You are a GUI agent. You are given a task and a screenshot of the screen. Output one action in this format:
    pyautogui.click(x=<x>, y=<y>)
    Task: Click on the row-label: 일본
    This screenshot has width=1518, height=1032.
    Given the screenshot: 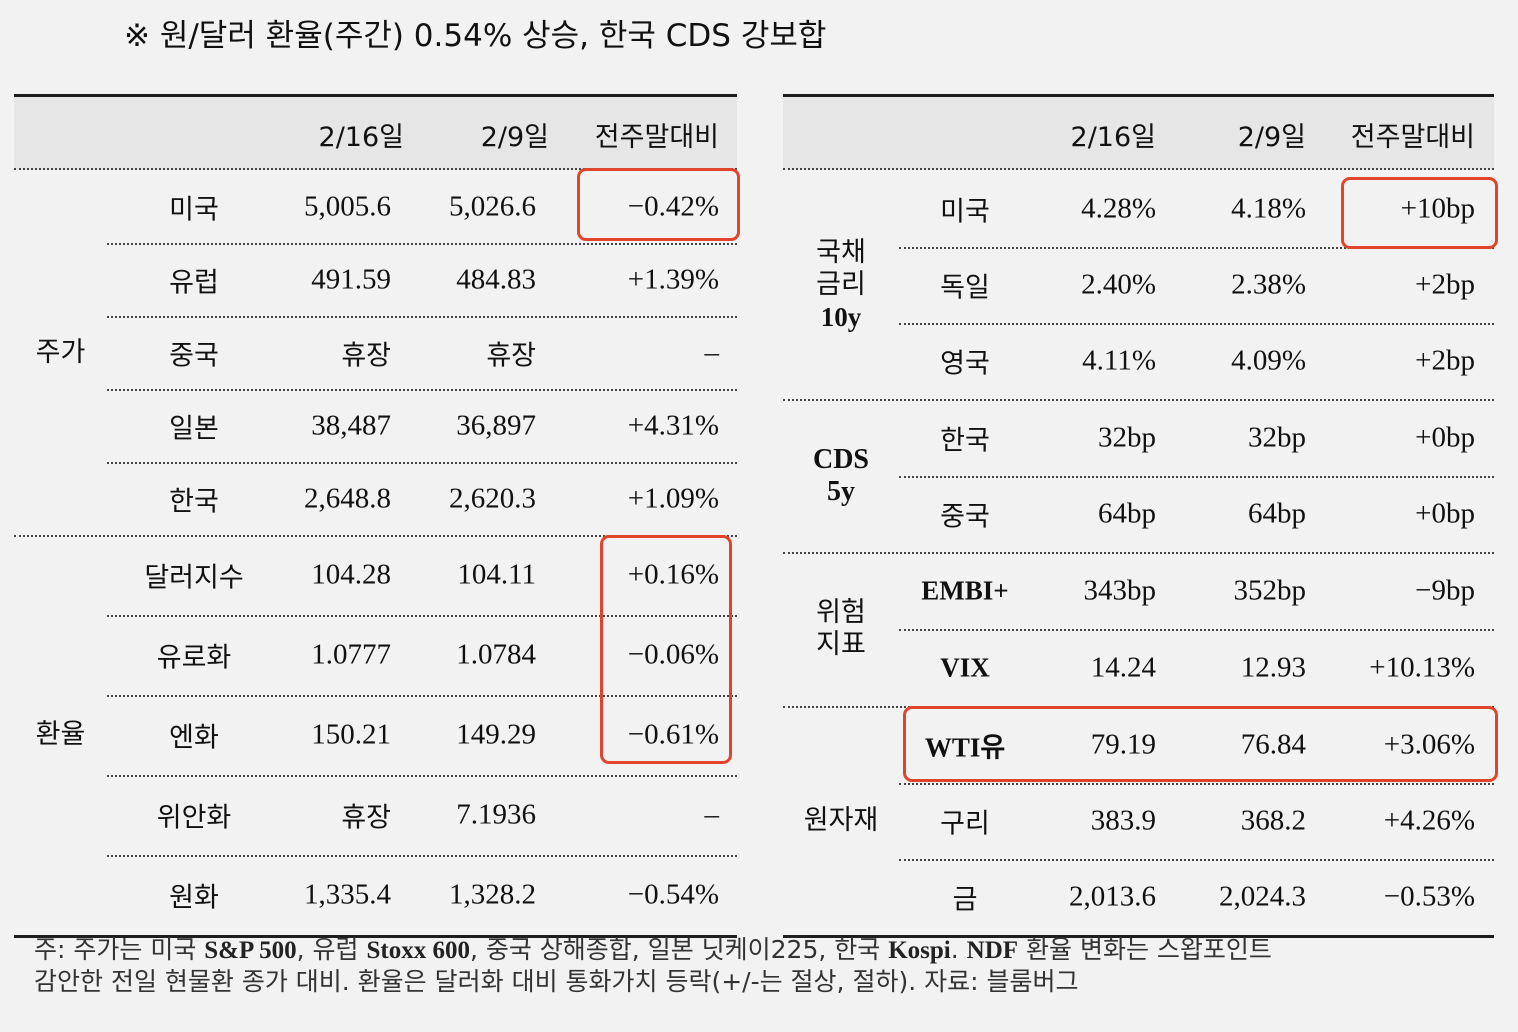 What is the action you would take?
    pyautogui.click(x=194, y=428)
    